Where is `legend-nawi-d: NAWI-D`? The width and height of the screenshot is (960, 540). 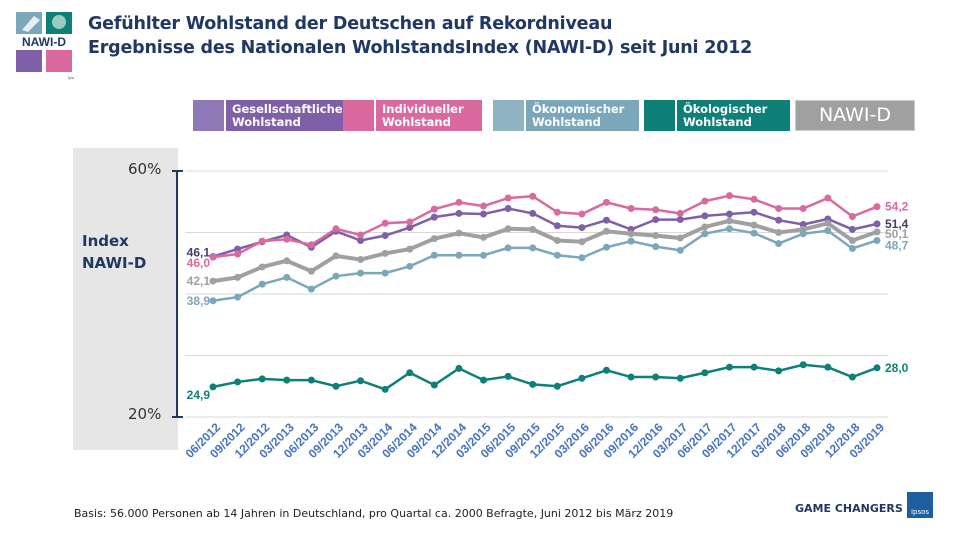
legend-nawi-d: NAWI-D is located at coordinates (855, 115).